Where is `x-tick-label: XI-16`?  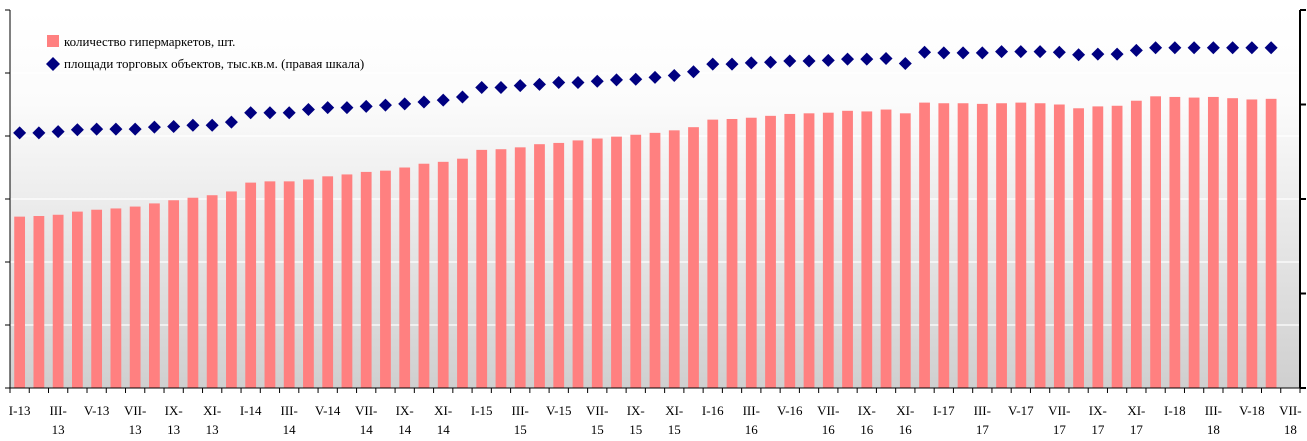
x-tick-label: XI-16 is located at coordinates (905, 420).